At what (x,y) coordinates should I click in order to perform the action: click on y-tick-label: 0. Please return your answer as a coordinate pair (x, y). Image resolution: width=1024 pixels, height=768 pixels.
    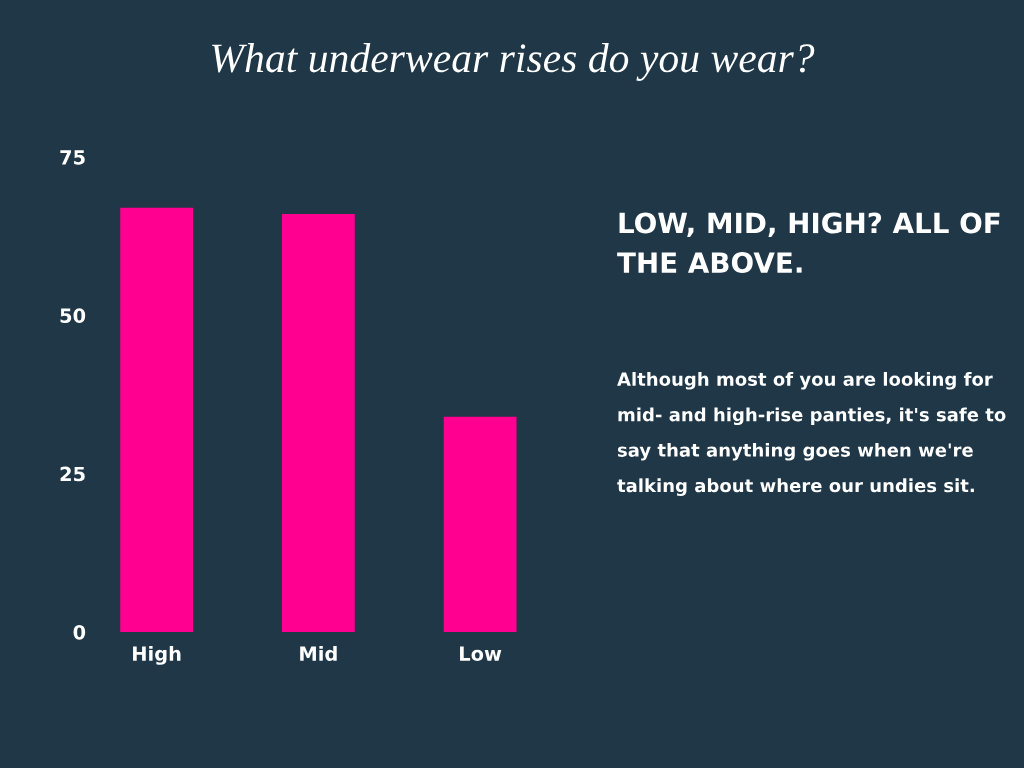
    Looking at the image, I should click on (79, 632).